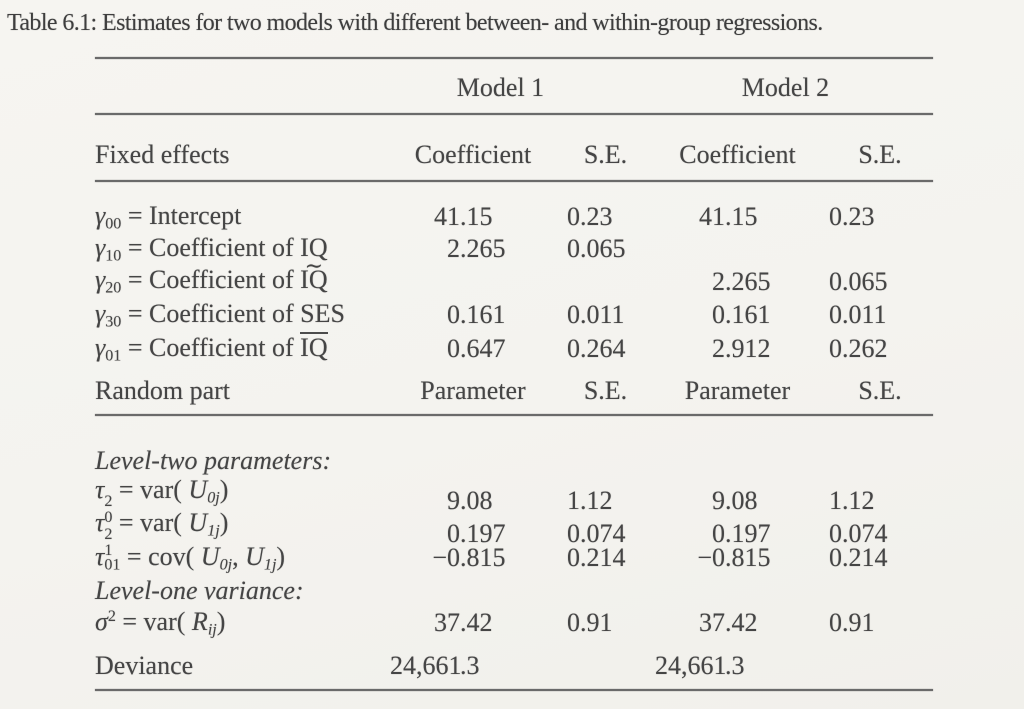 The image size is (1024, 709). Describe the element at coordinates (858, 533) in the screenshot. I see `cell-m2-se: 0.074` at that location.